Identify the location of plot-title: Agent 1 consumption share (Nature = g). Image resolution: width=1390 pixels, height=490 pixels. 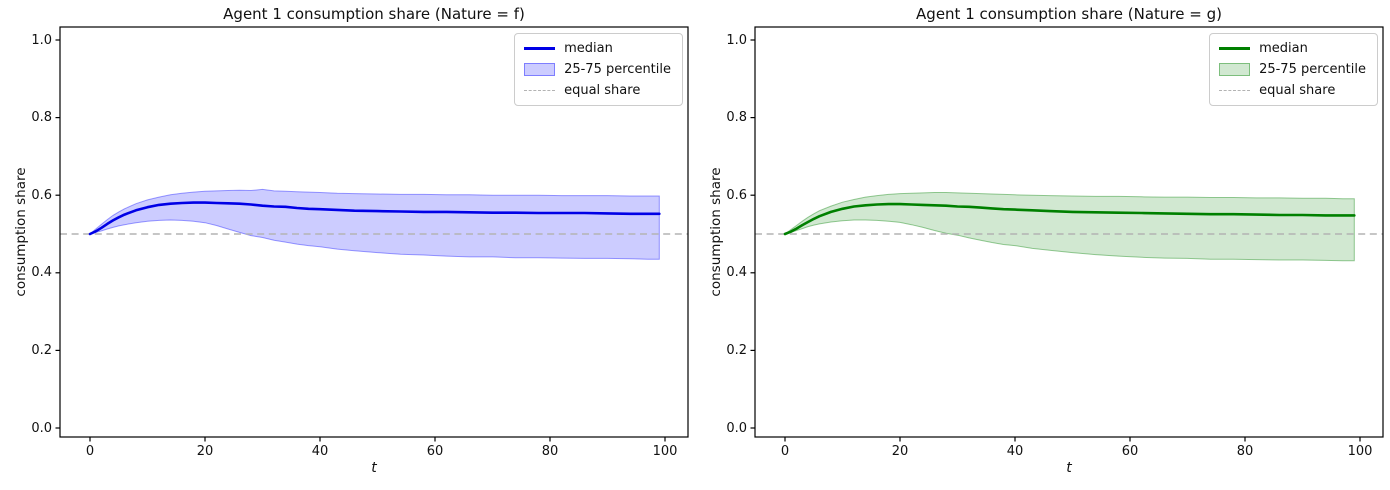
(1069, 14).